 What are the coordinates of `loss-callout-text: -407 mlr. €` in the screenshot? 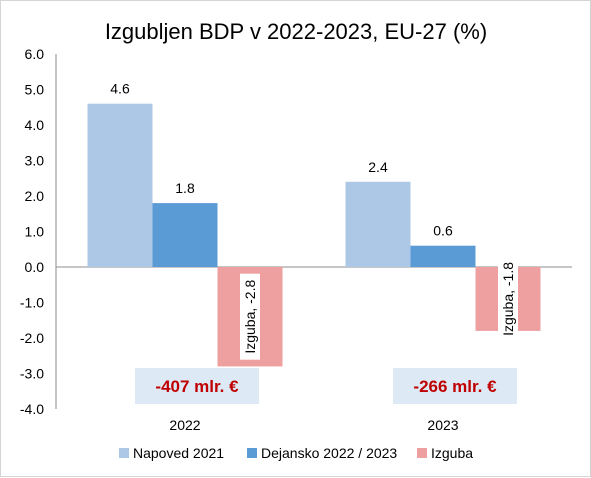 It's located at (197, 386).